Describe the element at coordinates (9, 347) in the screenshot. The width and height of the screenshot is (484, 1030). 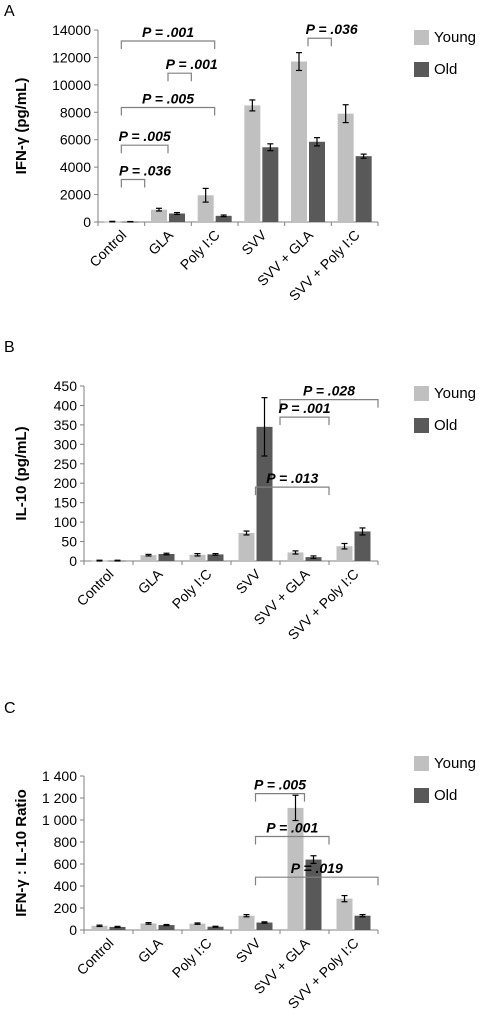
I see `panel-letter: B` at that location.